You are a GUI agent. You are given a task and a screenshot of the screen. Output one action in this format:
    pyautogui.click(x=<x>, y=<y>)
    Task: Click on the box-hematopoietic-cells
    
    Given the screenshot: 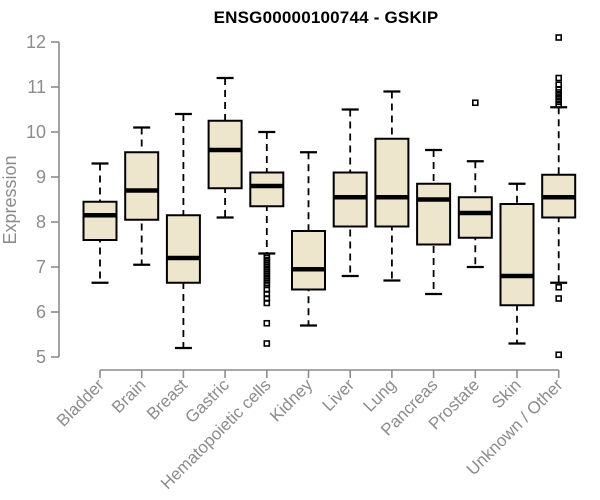 What is the action you would take?
    pyautogui.click(x=267, y=189)
    